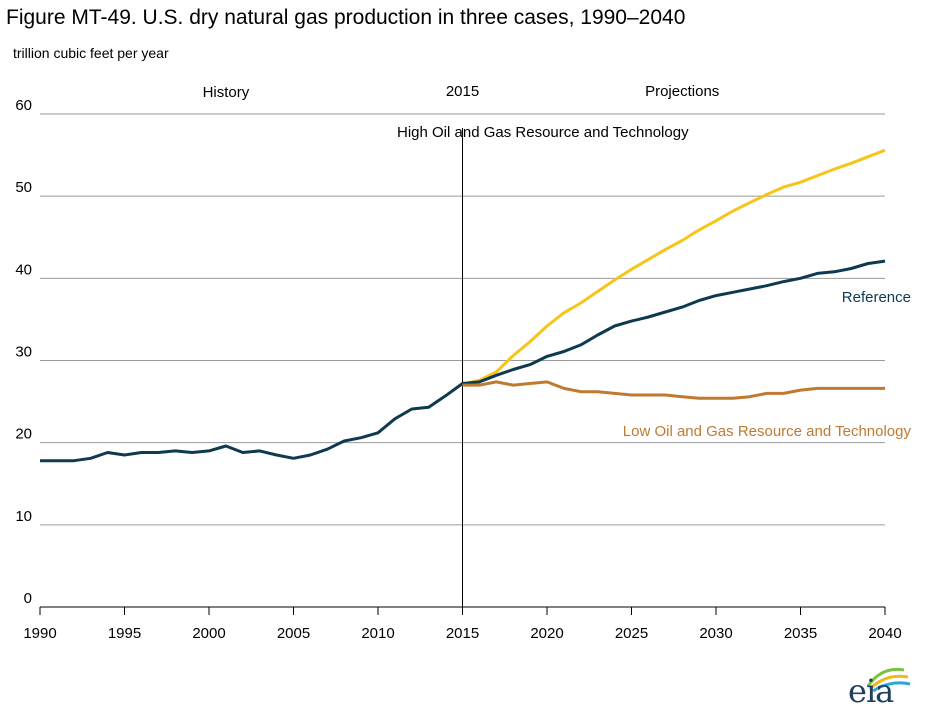 This screenshot has height=713, width=927. I want to click on y-tick-label: 20, so click(23, 434).